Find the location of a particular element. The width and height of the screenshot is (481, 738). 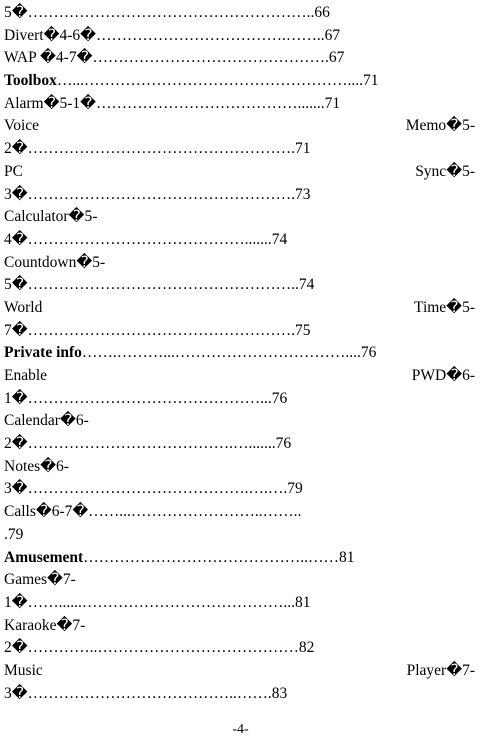

toc-line: 2�…………………………………………….71 is located at coordinates (157, 149).